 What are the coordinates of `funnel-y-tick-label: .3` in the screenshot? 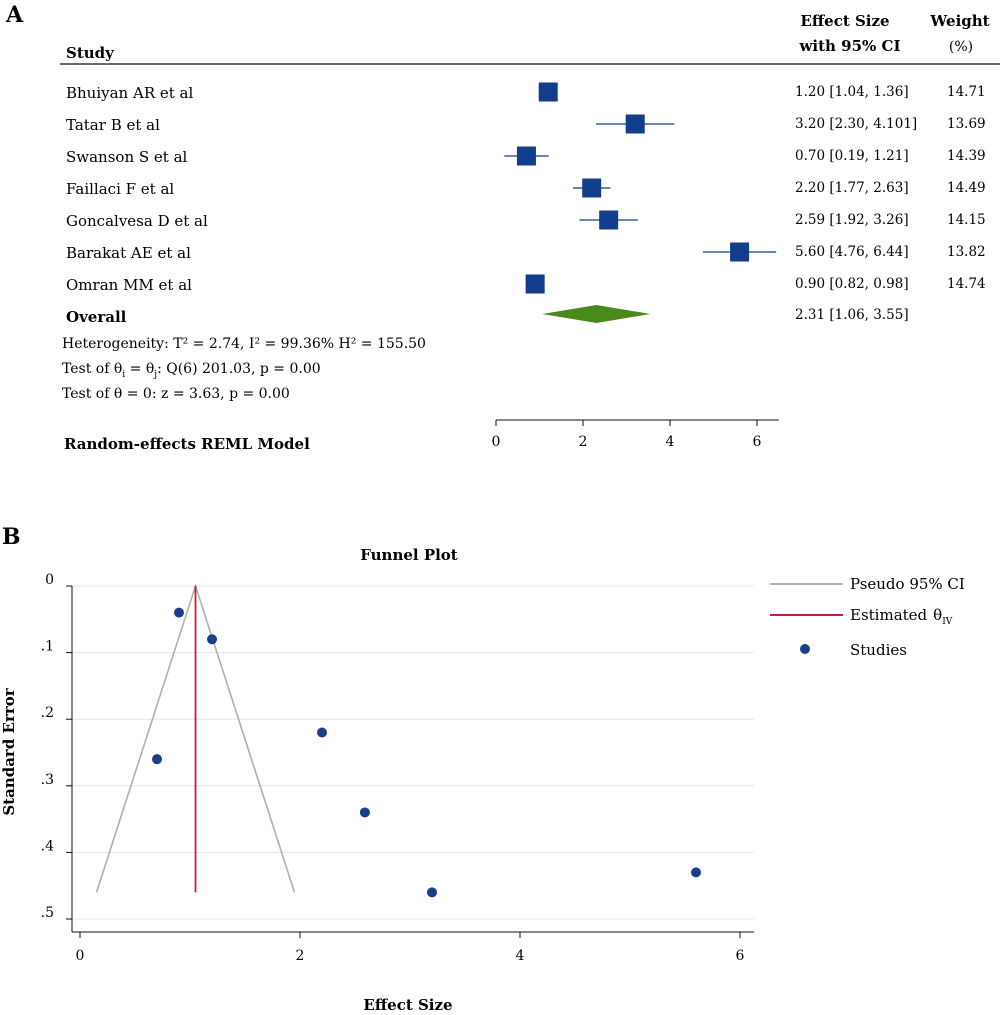 It's located at (47, 780).